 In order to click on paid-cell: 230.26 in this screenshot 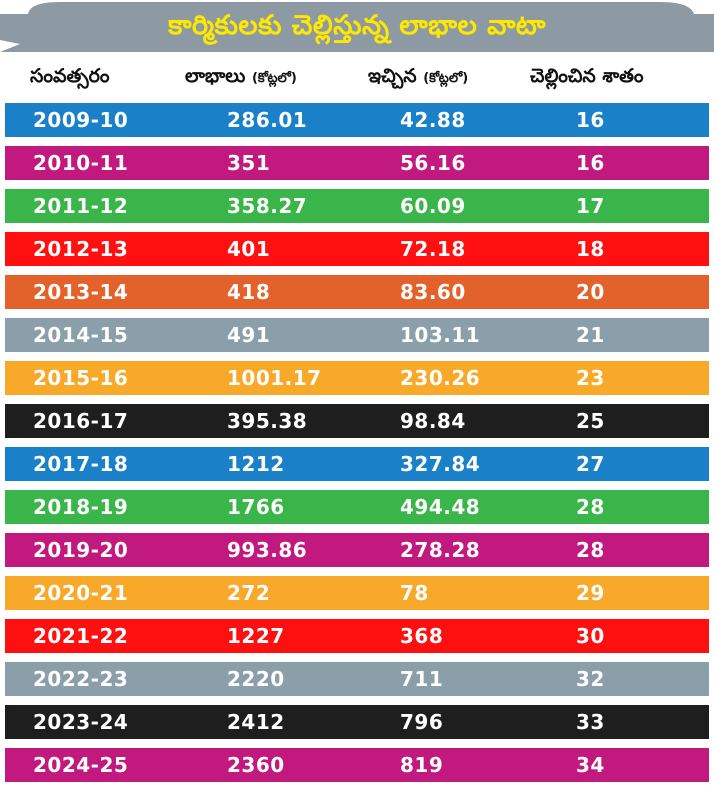, I will do `click(440, 378)`.